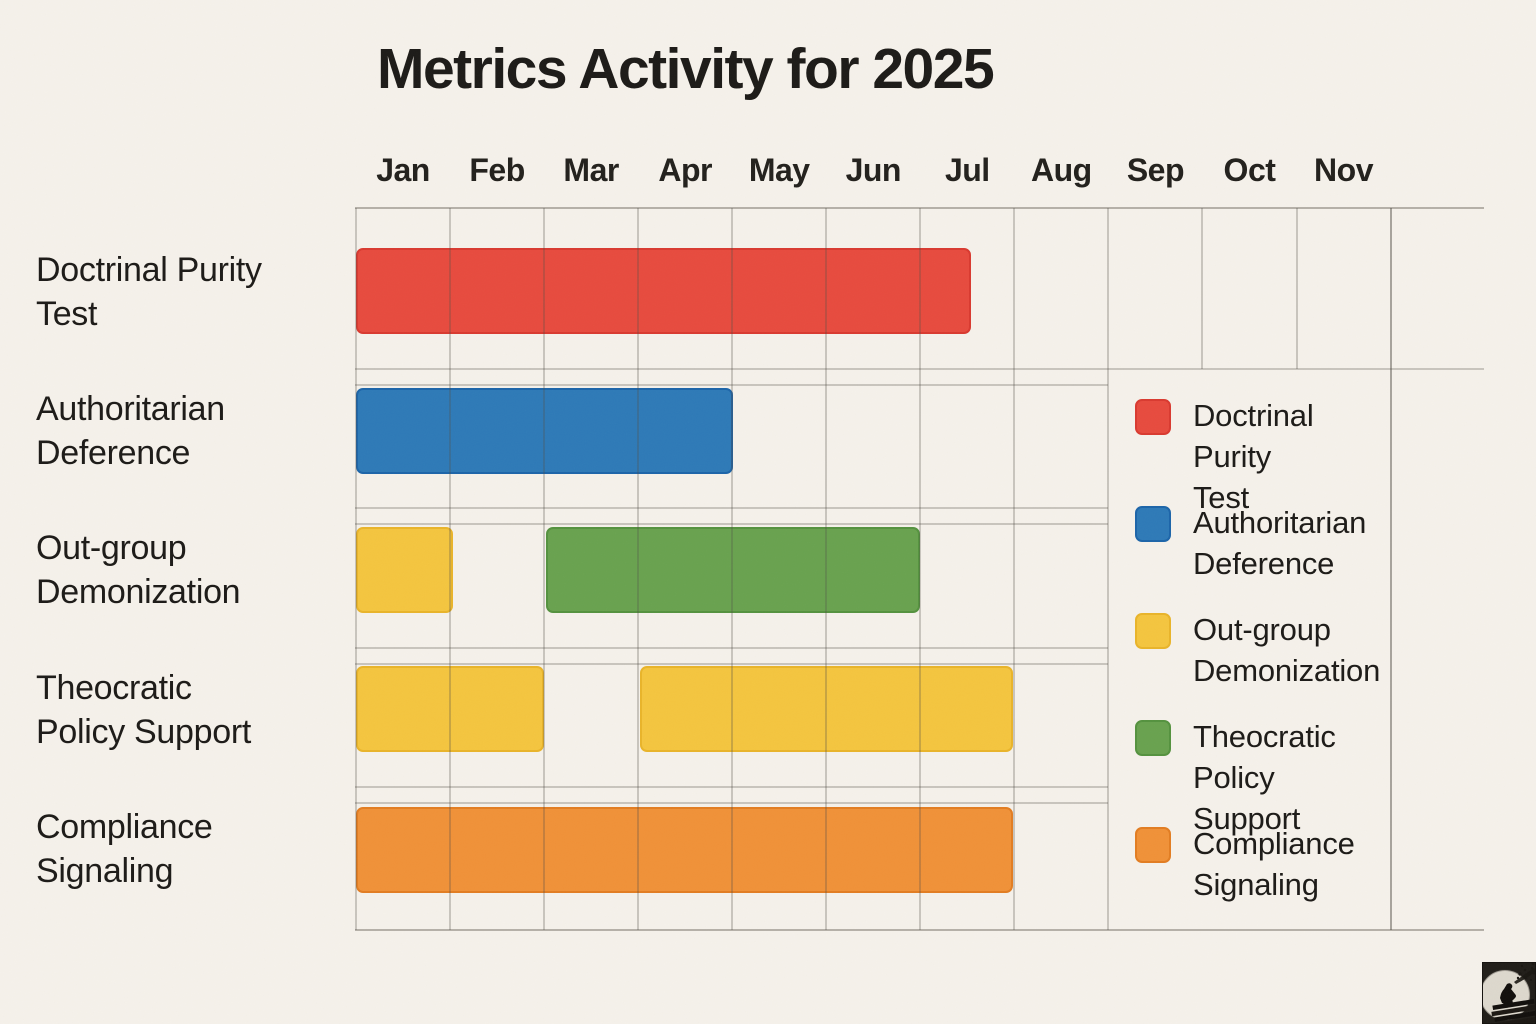 This screenshot has width=1536, height=1024. What do you see at coordinates (1153, 845) in the screenshot?
I see `legend-swatch-orange` at bounding box center [1153, 845].